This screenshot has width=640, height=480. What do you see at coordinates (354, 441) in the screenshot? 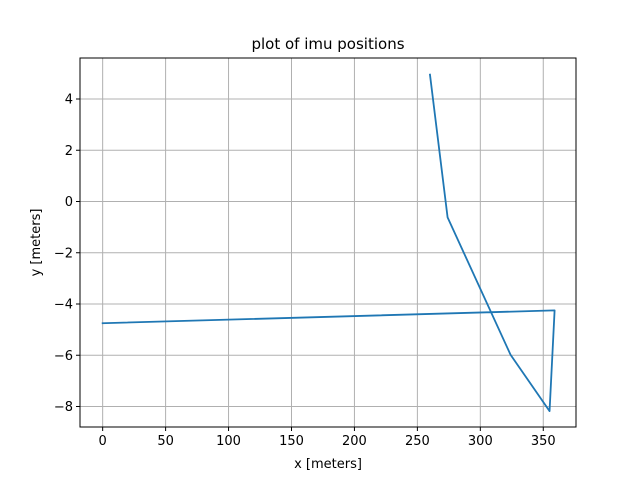
I see `x-tick-label: 200` at bounding box center [354, 441].